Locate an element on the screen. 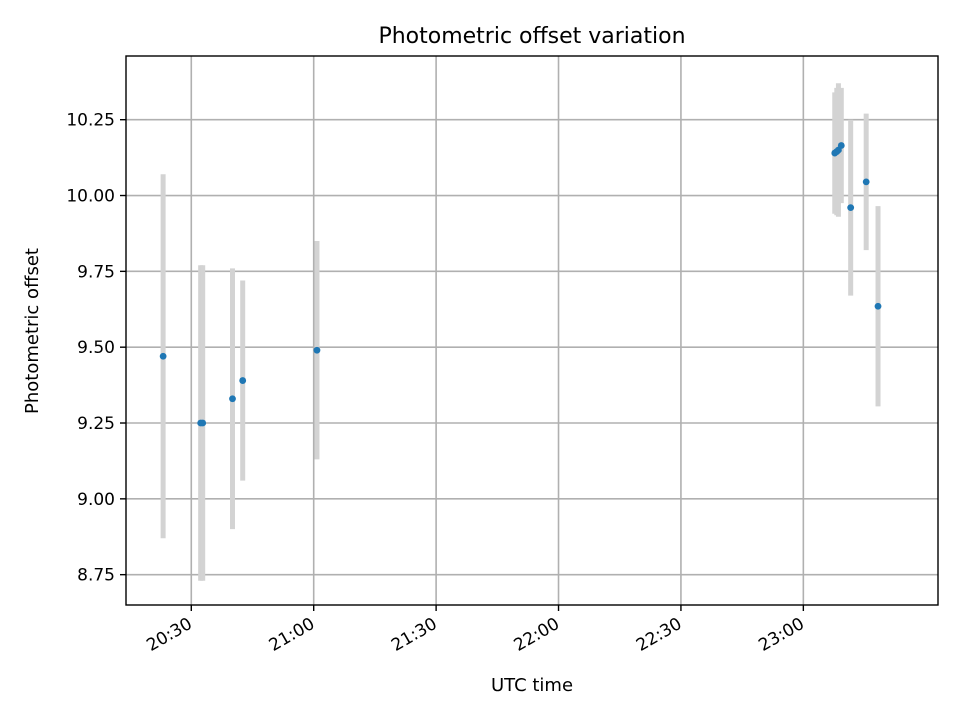 Image resolution: width=960 pixels, height=720 pixels. y-tick-label: 9.75 is located at coordinates (96, 272).